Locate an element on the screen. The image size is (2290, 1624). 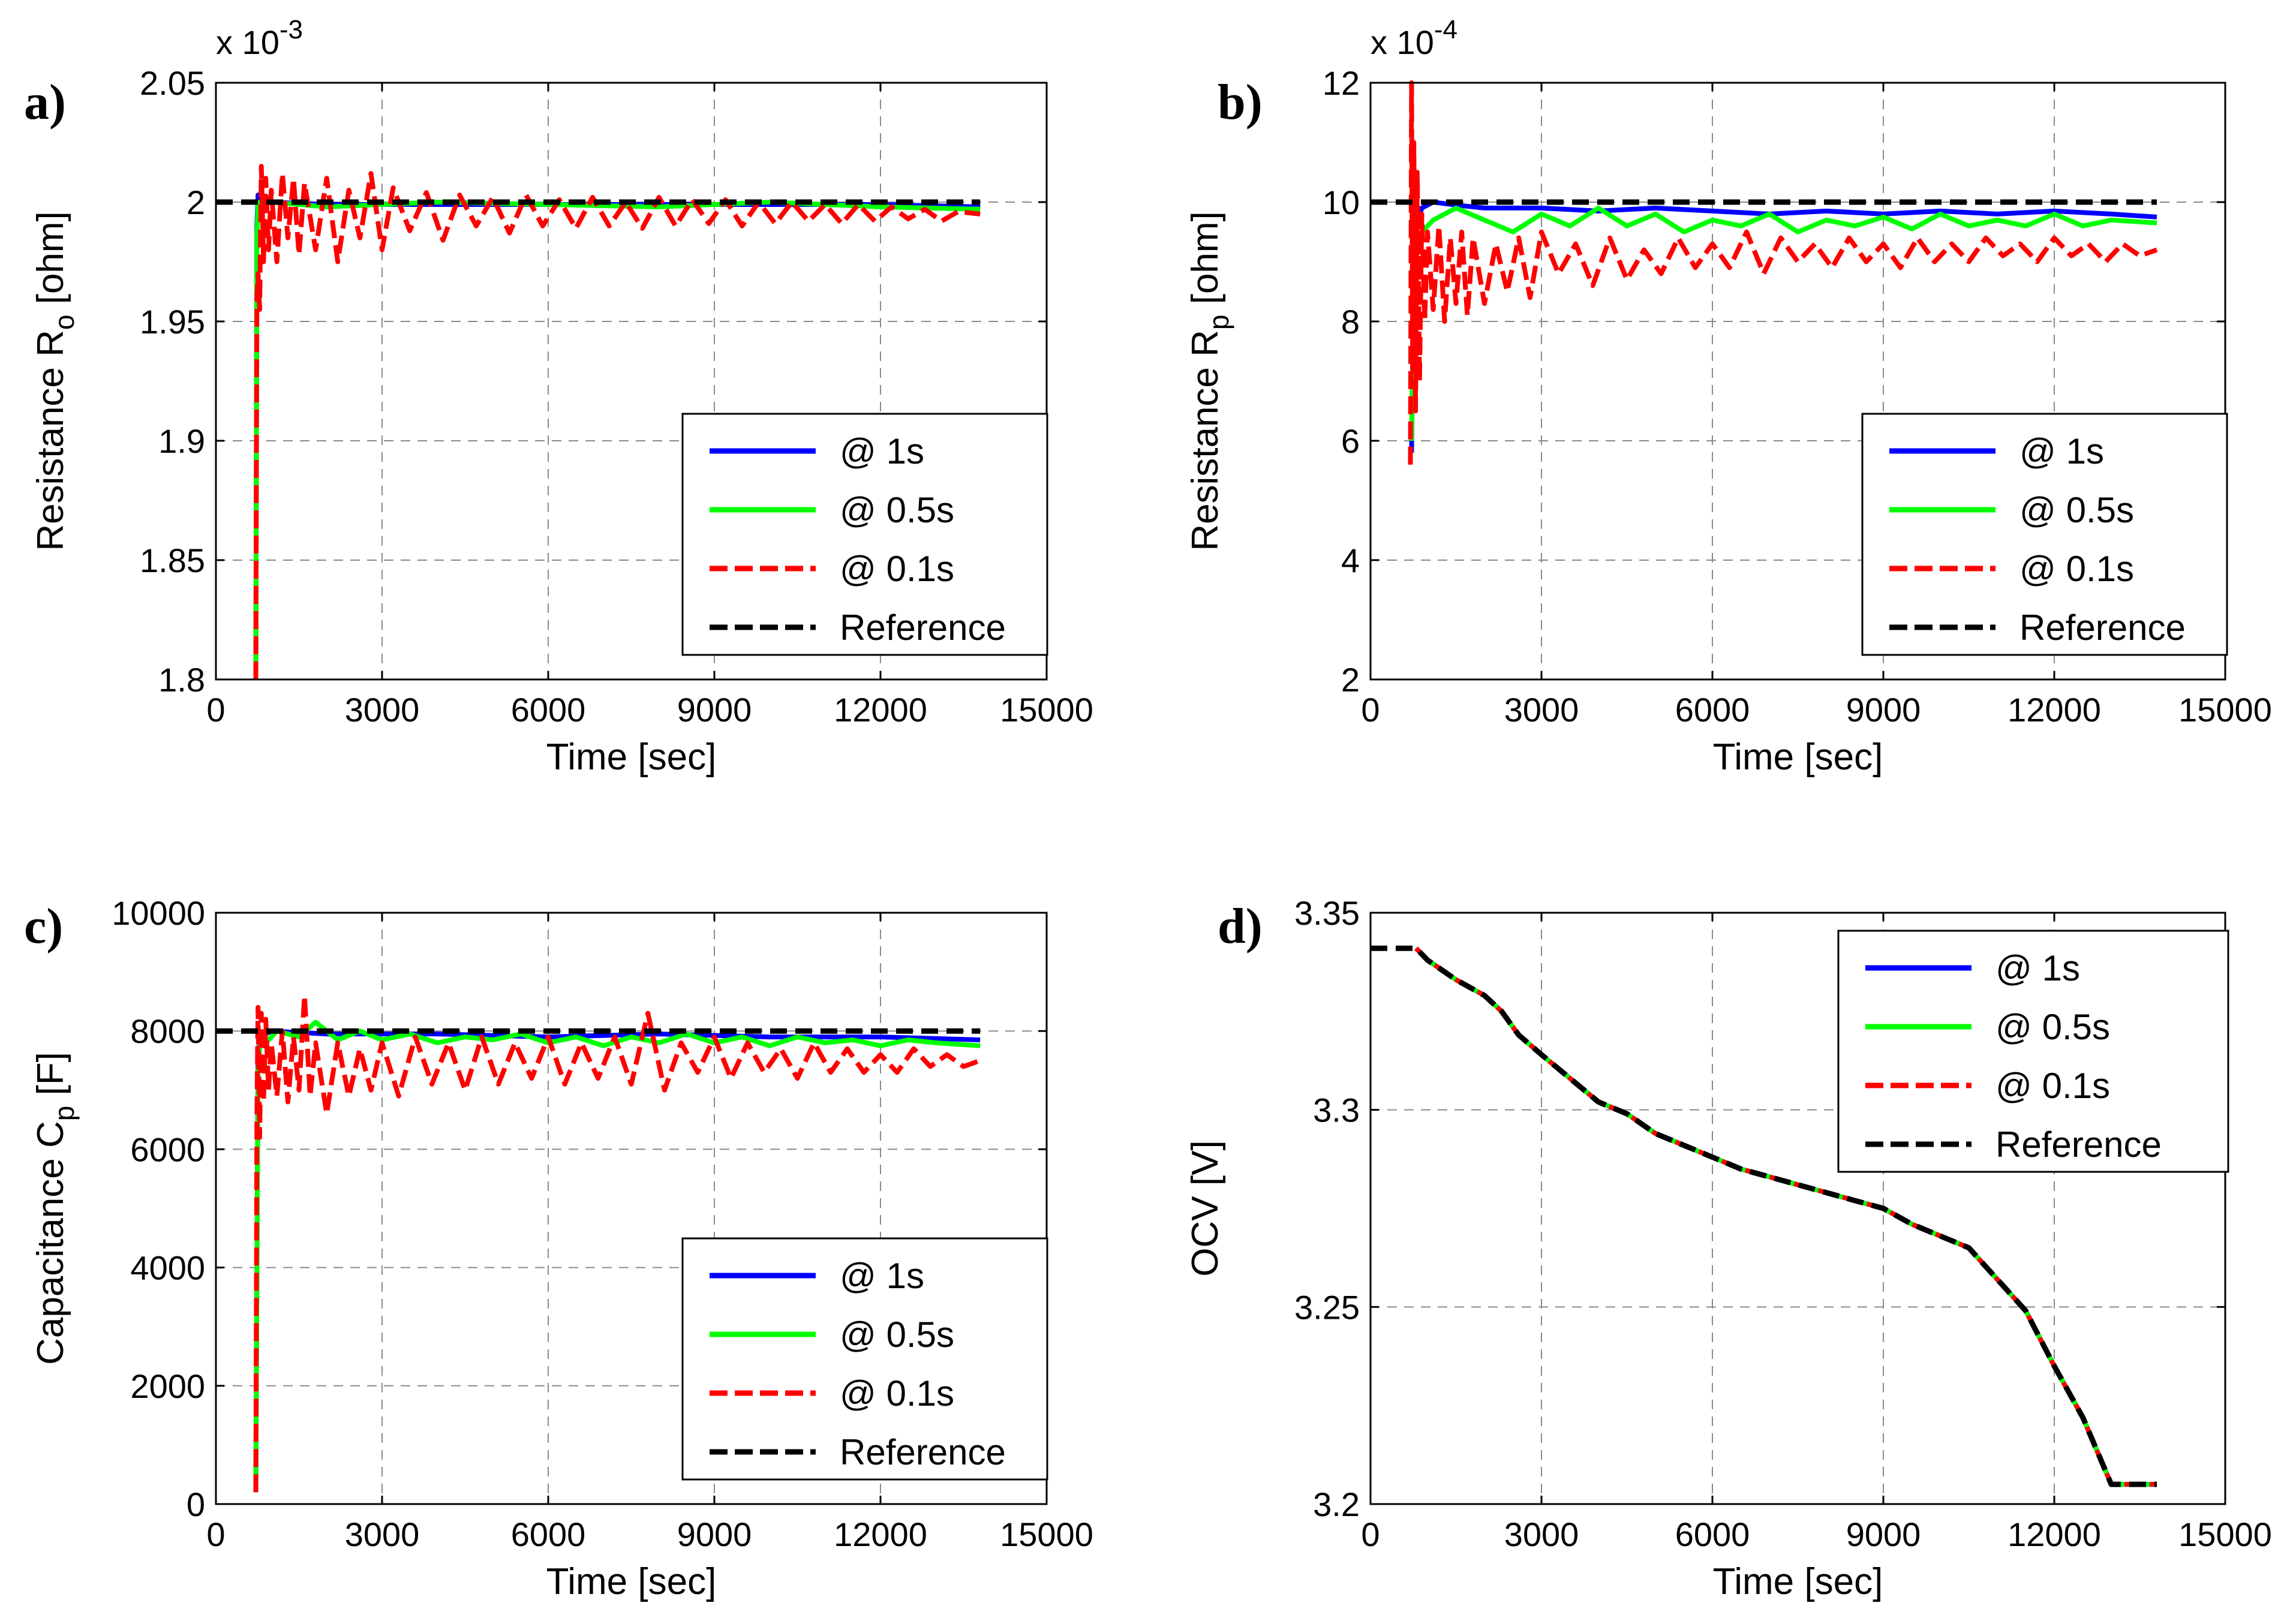
y-tick-label: 3.3 is located at coordinates (1337, 1110).